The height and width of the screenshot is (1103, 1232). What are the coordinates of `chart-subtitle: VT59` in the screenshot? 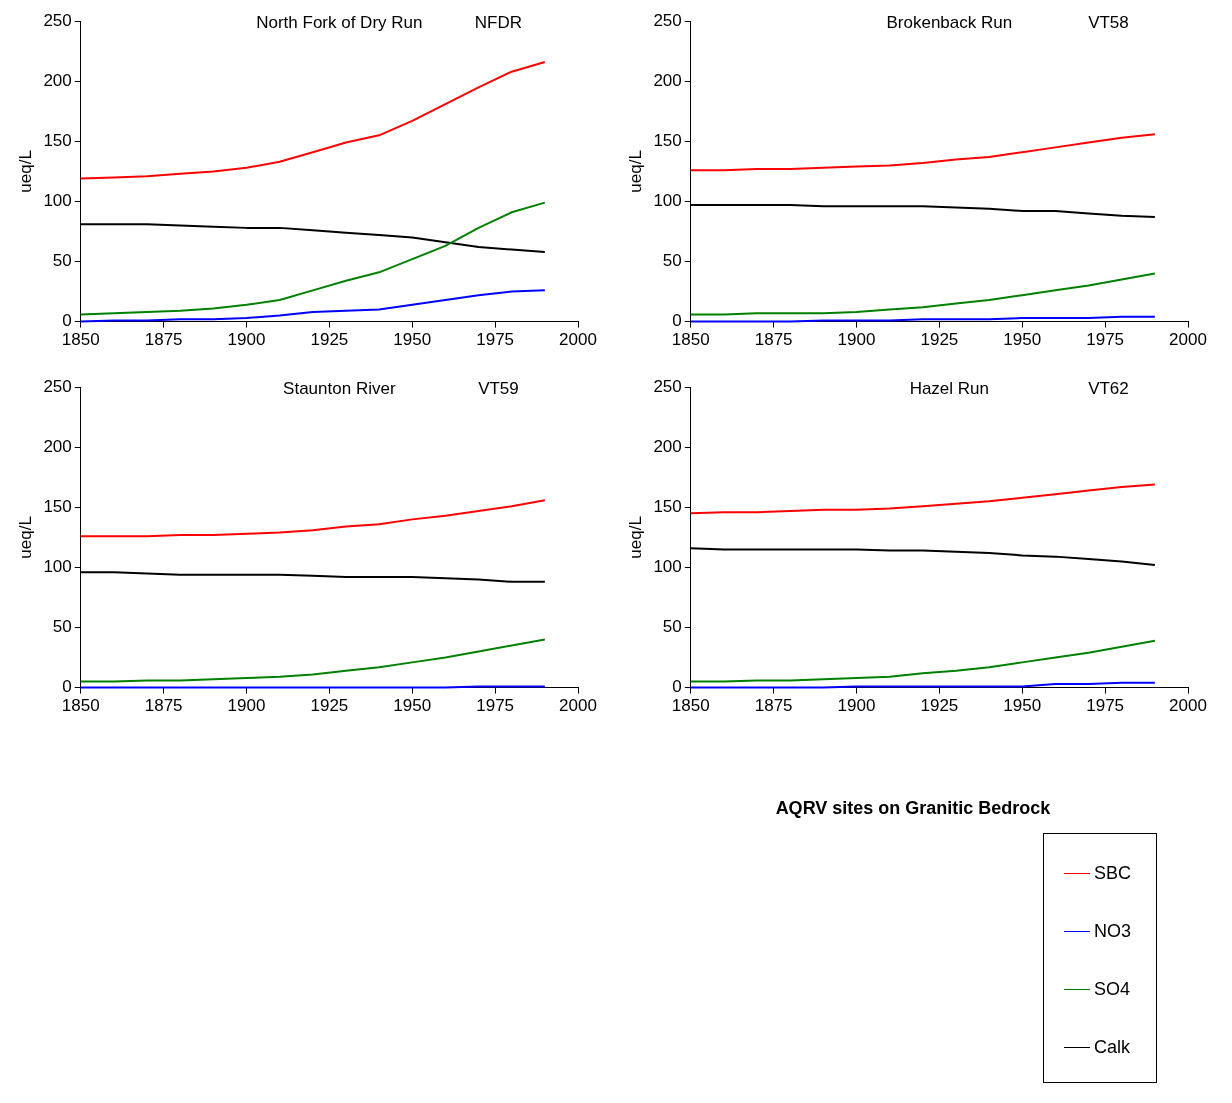 It's located at (498, 388).